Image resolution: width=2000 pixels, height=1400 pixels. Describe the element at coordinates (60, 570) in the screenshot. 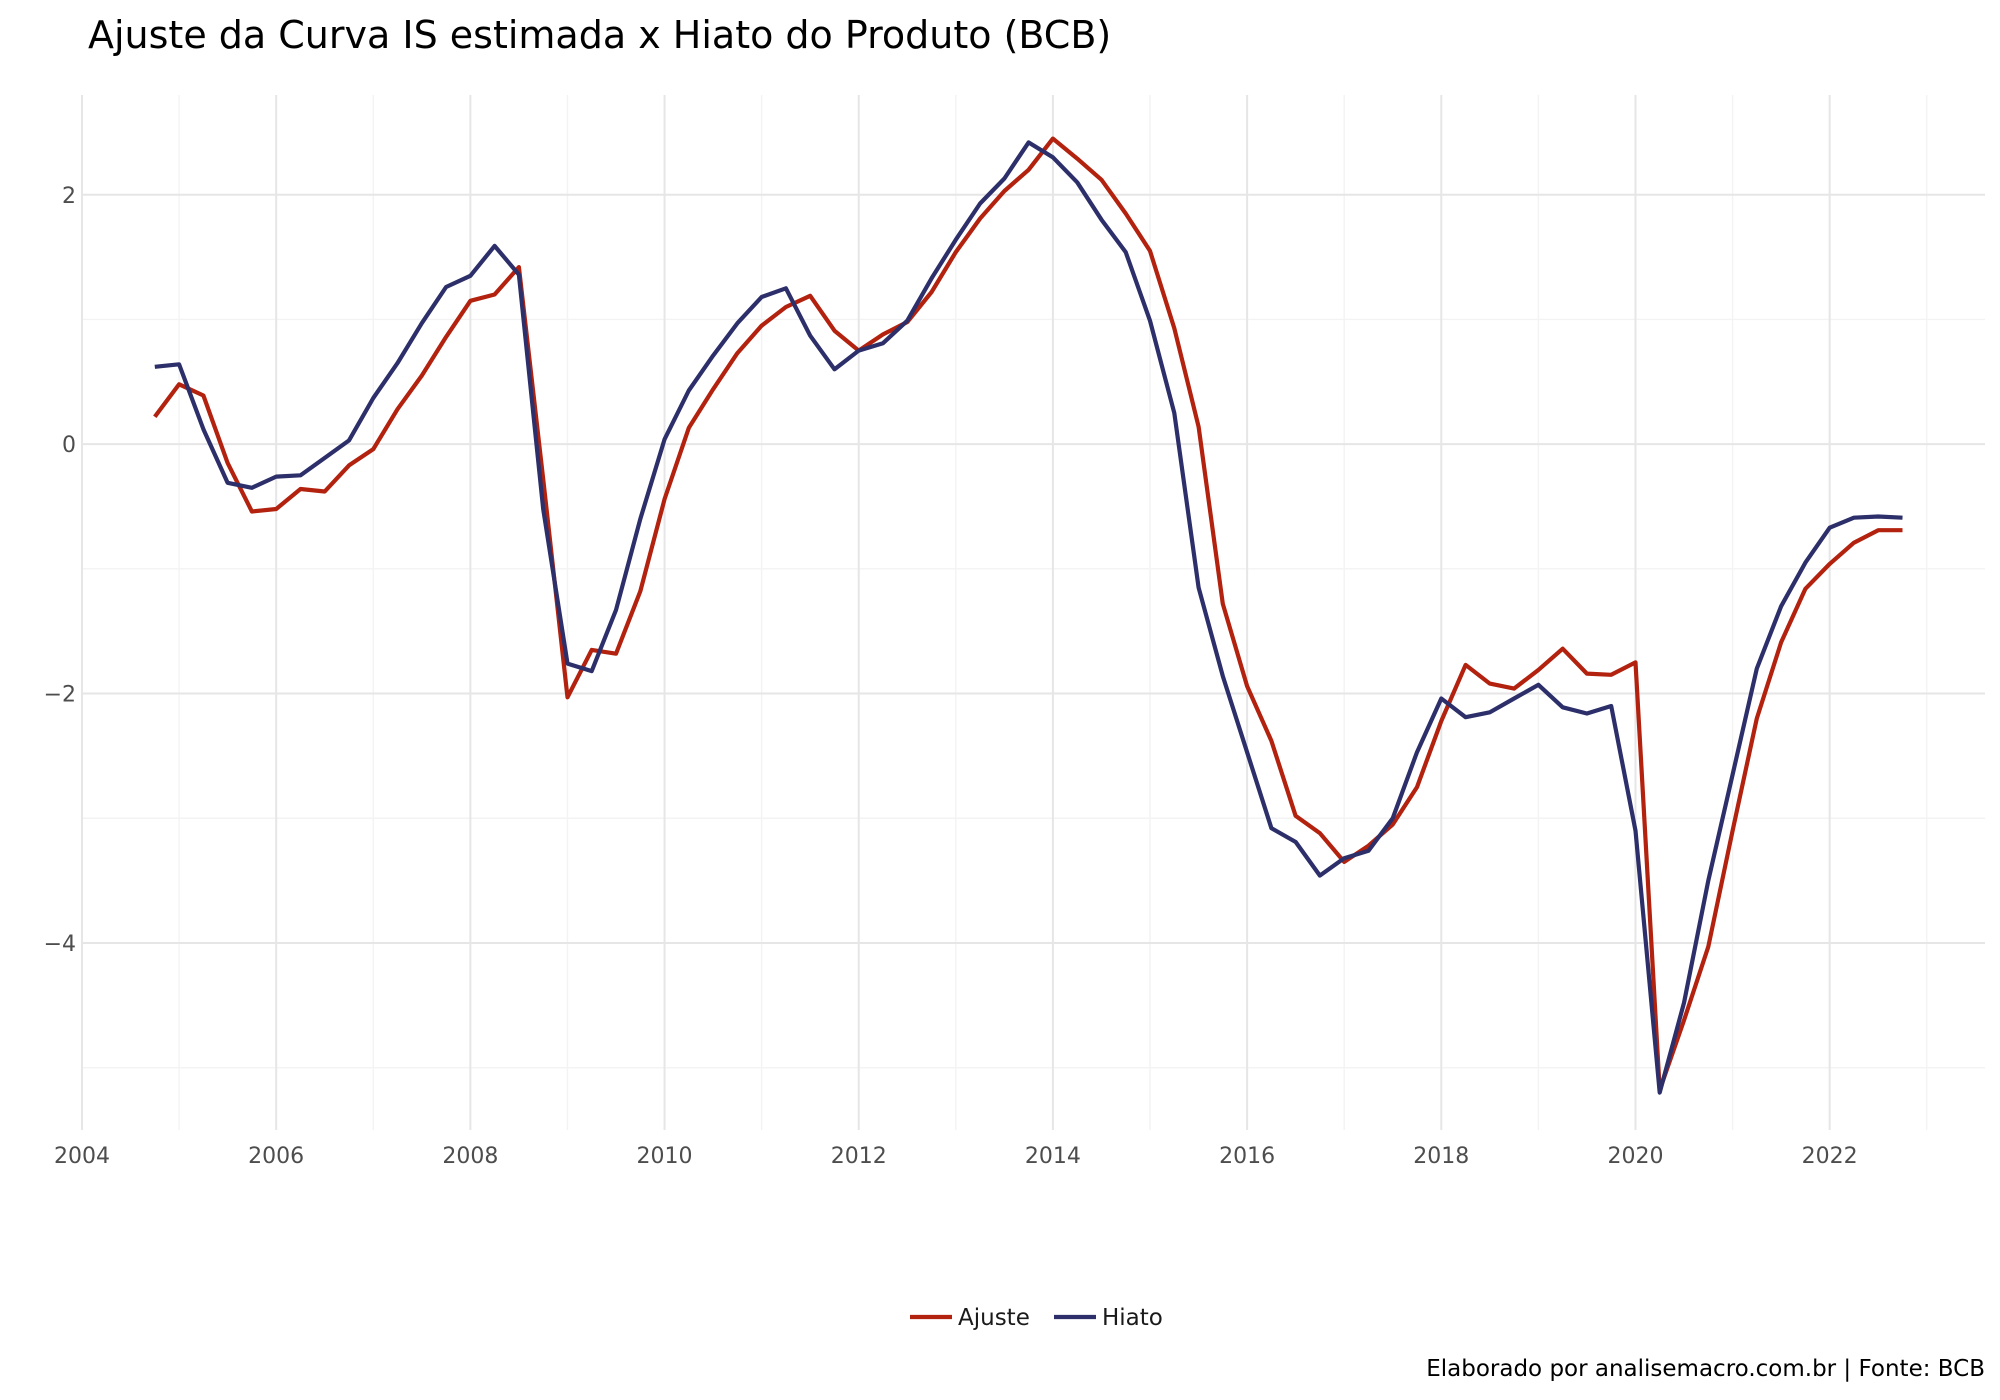

I see `y-axis-ticks: 2 0 −2 −4` at that location.